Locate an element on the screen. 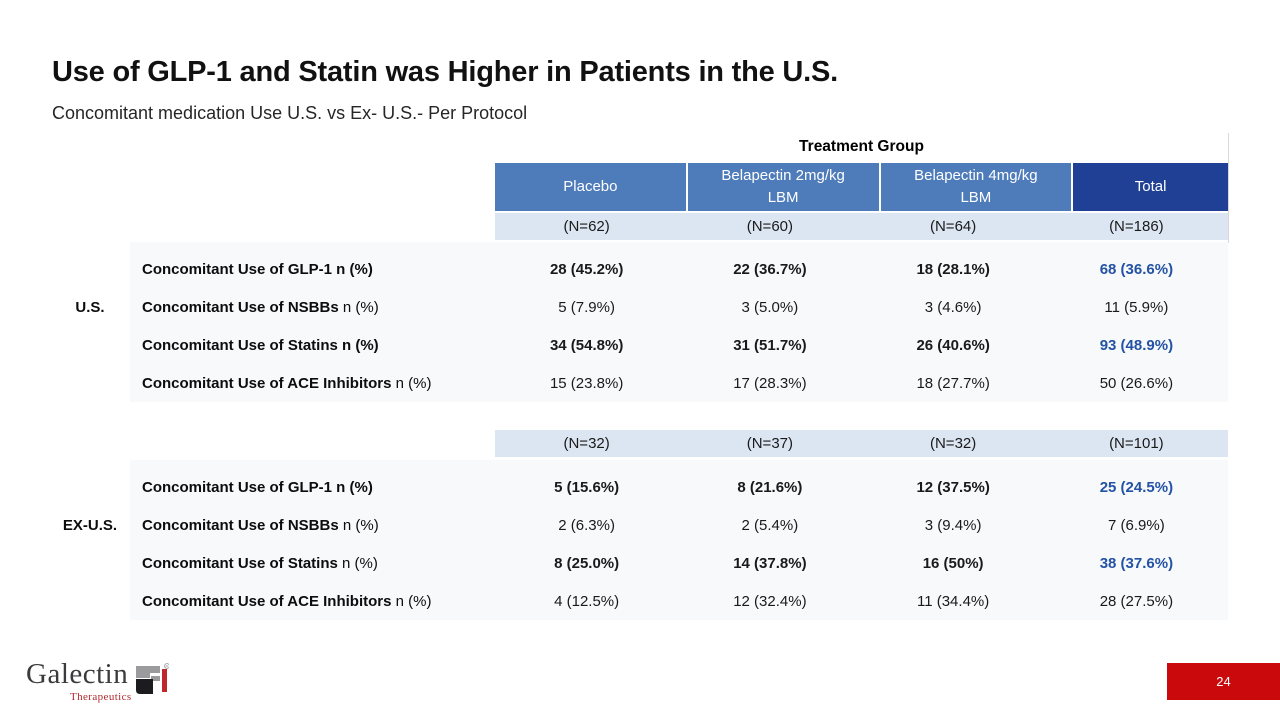  logo-sub-wordmark: Therapeutics is located at coordinates (101, 697).